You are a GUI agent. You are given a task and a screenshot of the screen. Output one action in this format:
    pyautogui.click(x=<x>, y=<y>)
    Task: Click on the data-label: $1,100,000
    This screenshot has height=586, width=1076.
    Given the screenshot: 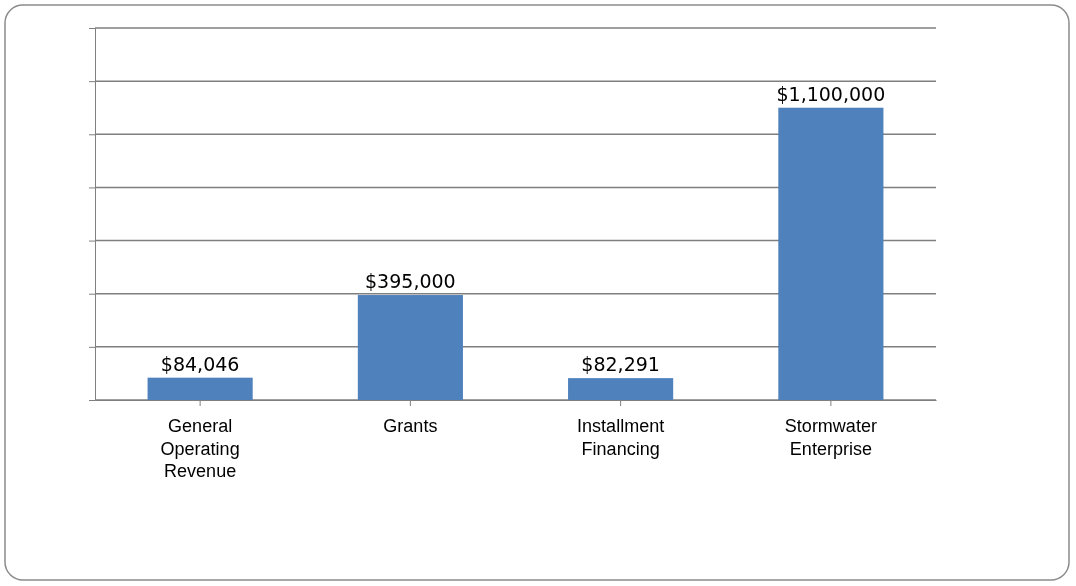 What is the action you would take?
    pyautogui.click(x=831, y=93)
    